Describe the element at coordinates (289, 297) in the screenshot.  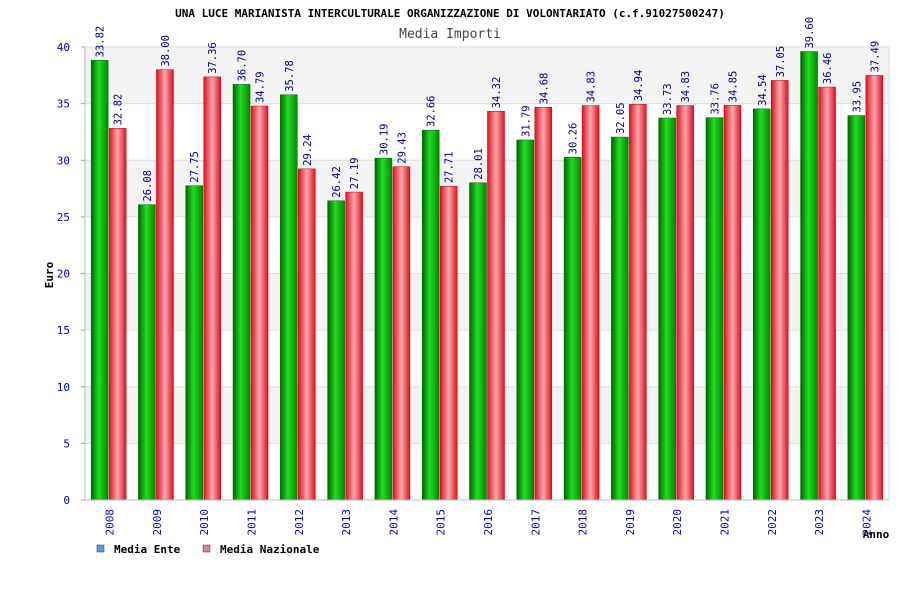
I see `bar-media-ente-2012` at that location.